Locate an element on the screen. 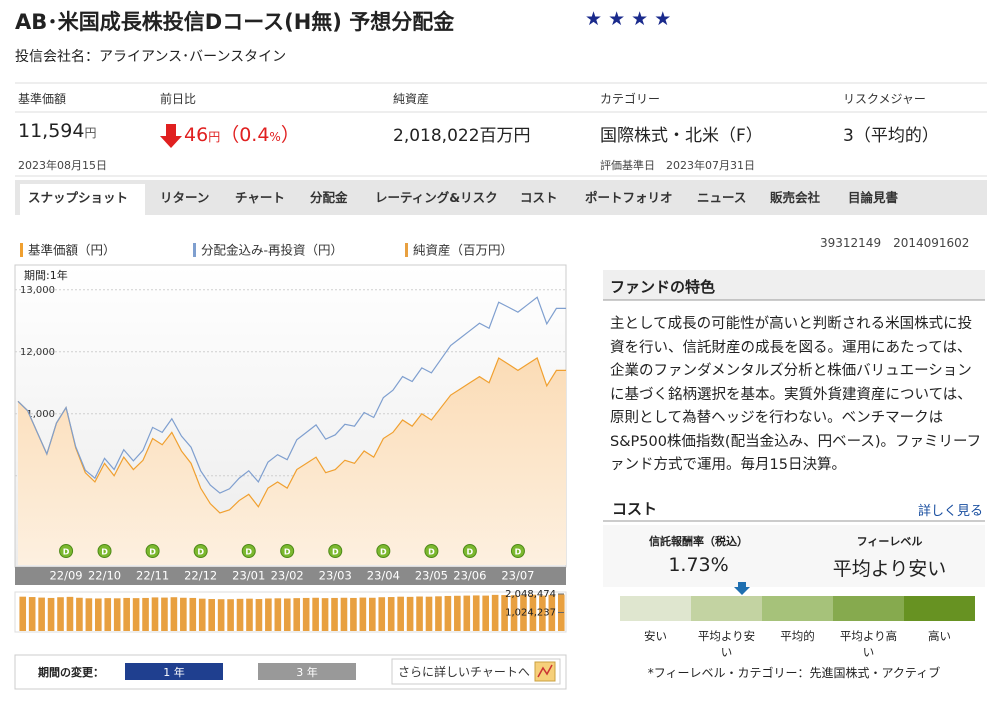 The height and width of the screenshot is (702, 1003). tab: ニュース is located at coordinates (722, 197).